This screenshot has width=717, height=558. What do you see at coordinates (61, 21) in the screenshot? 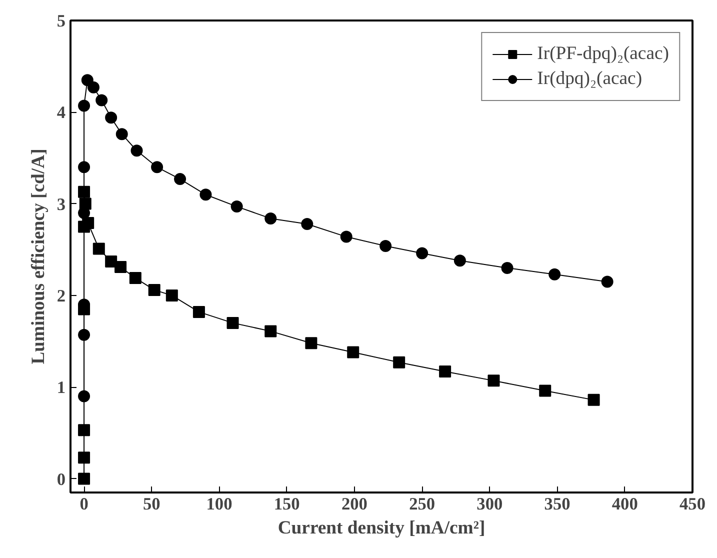
I see `y-tick-label: 5` at bounding box center [61, 21].